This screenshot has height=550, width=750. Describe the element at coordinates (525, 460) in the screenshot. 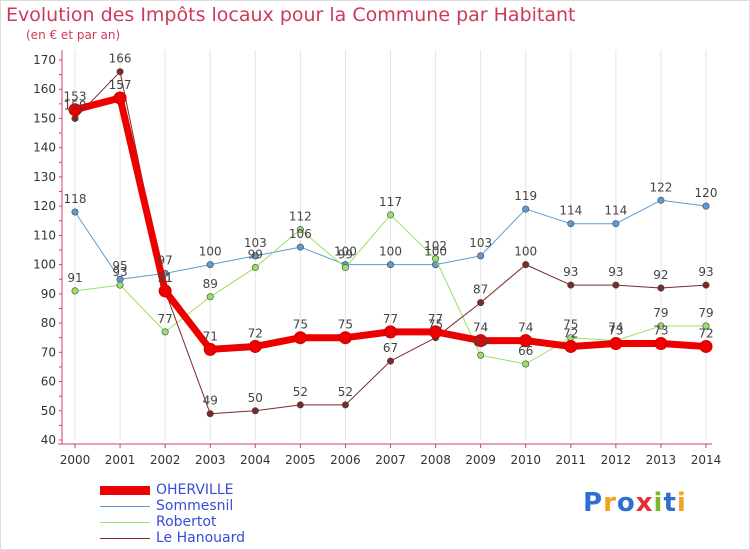

I see `x-tick-label: 2010` at that location.